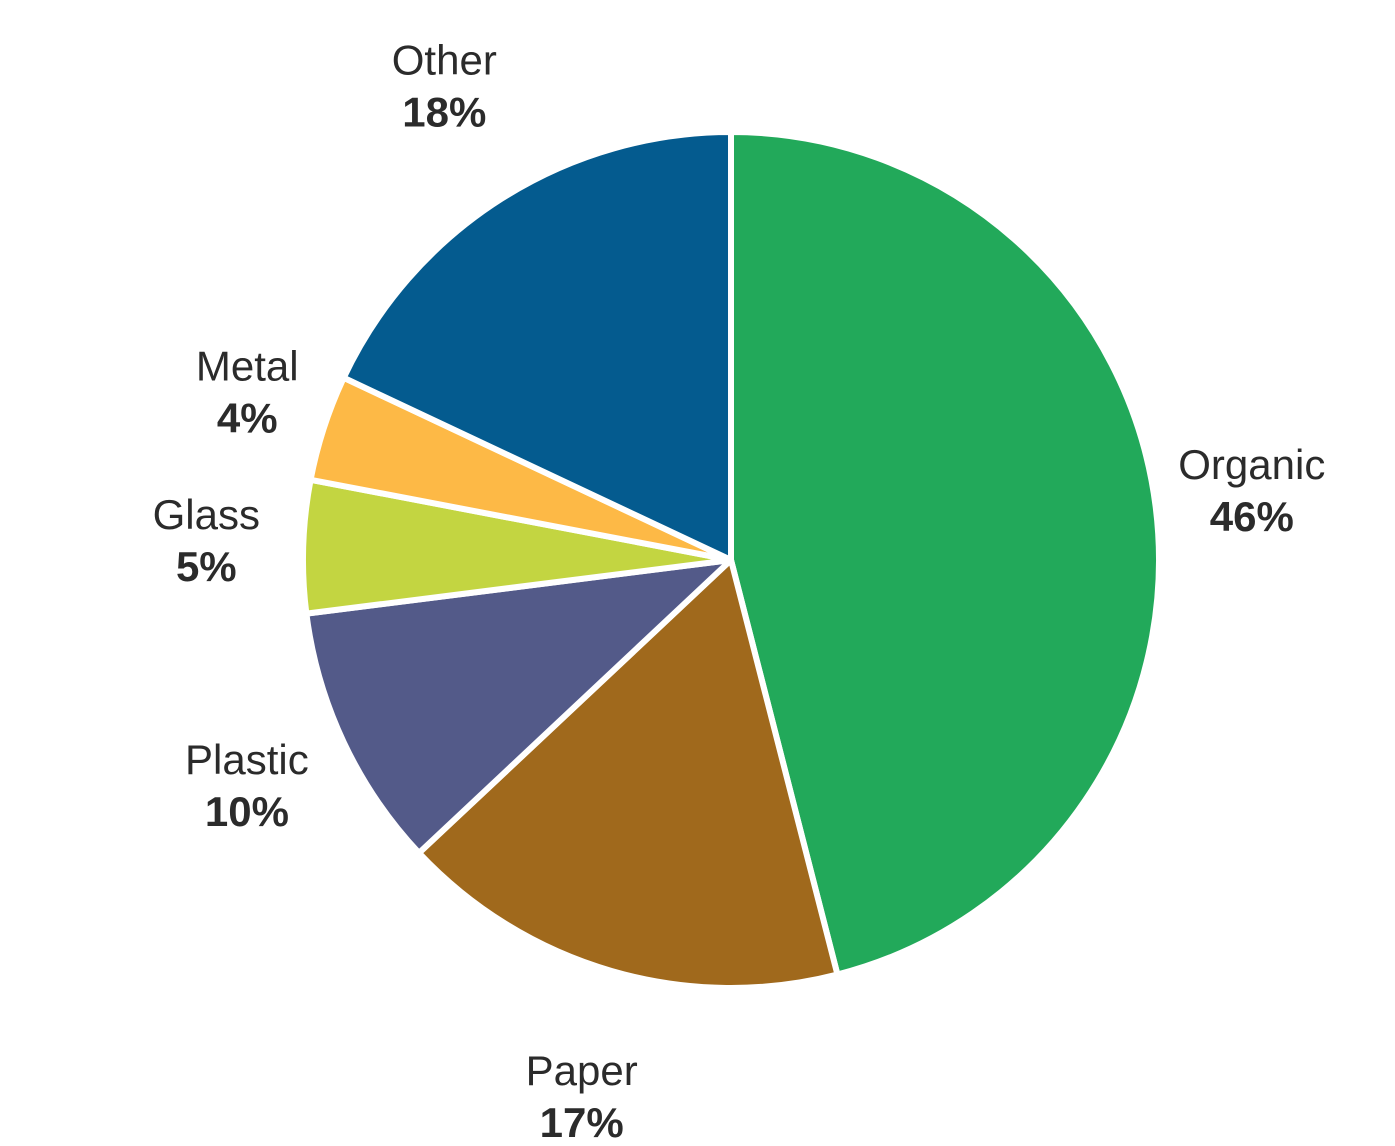  Describe the element at coordinates (444, 59) in the screenshot. I see `slice-name-other: Other` at that location.